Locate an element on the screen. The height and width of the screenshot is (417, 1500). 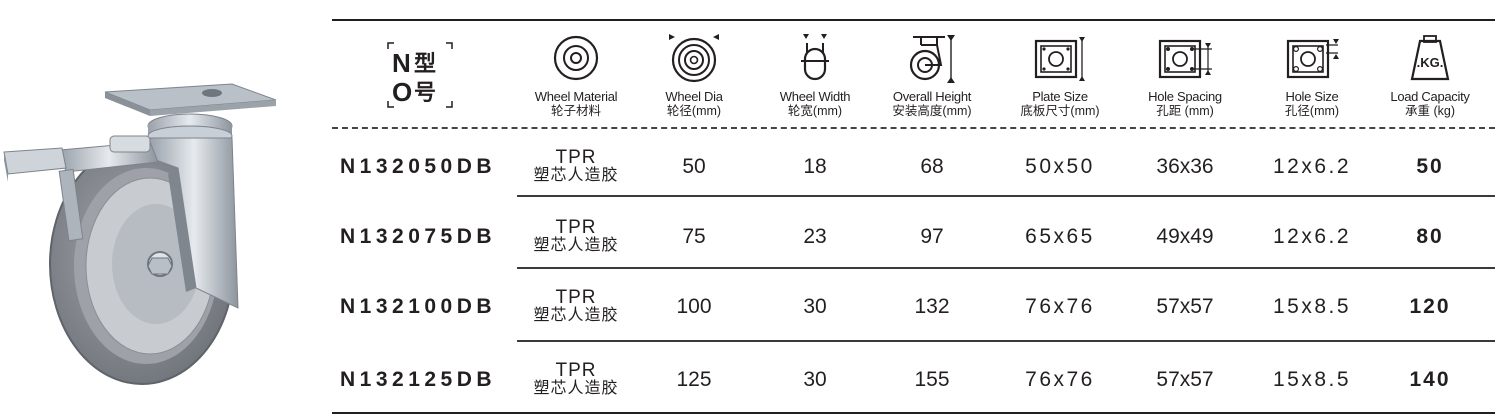
header-hole-size: Hole Size 孔径(mm) is located at coordinates (1312, 75).